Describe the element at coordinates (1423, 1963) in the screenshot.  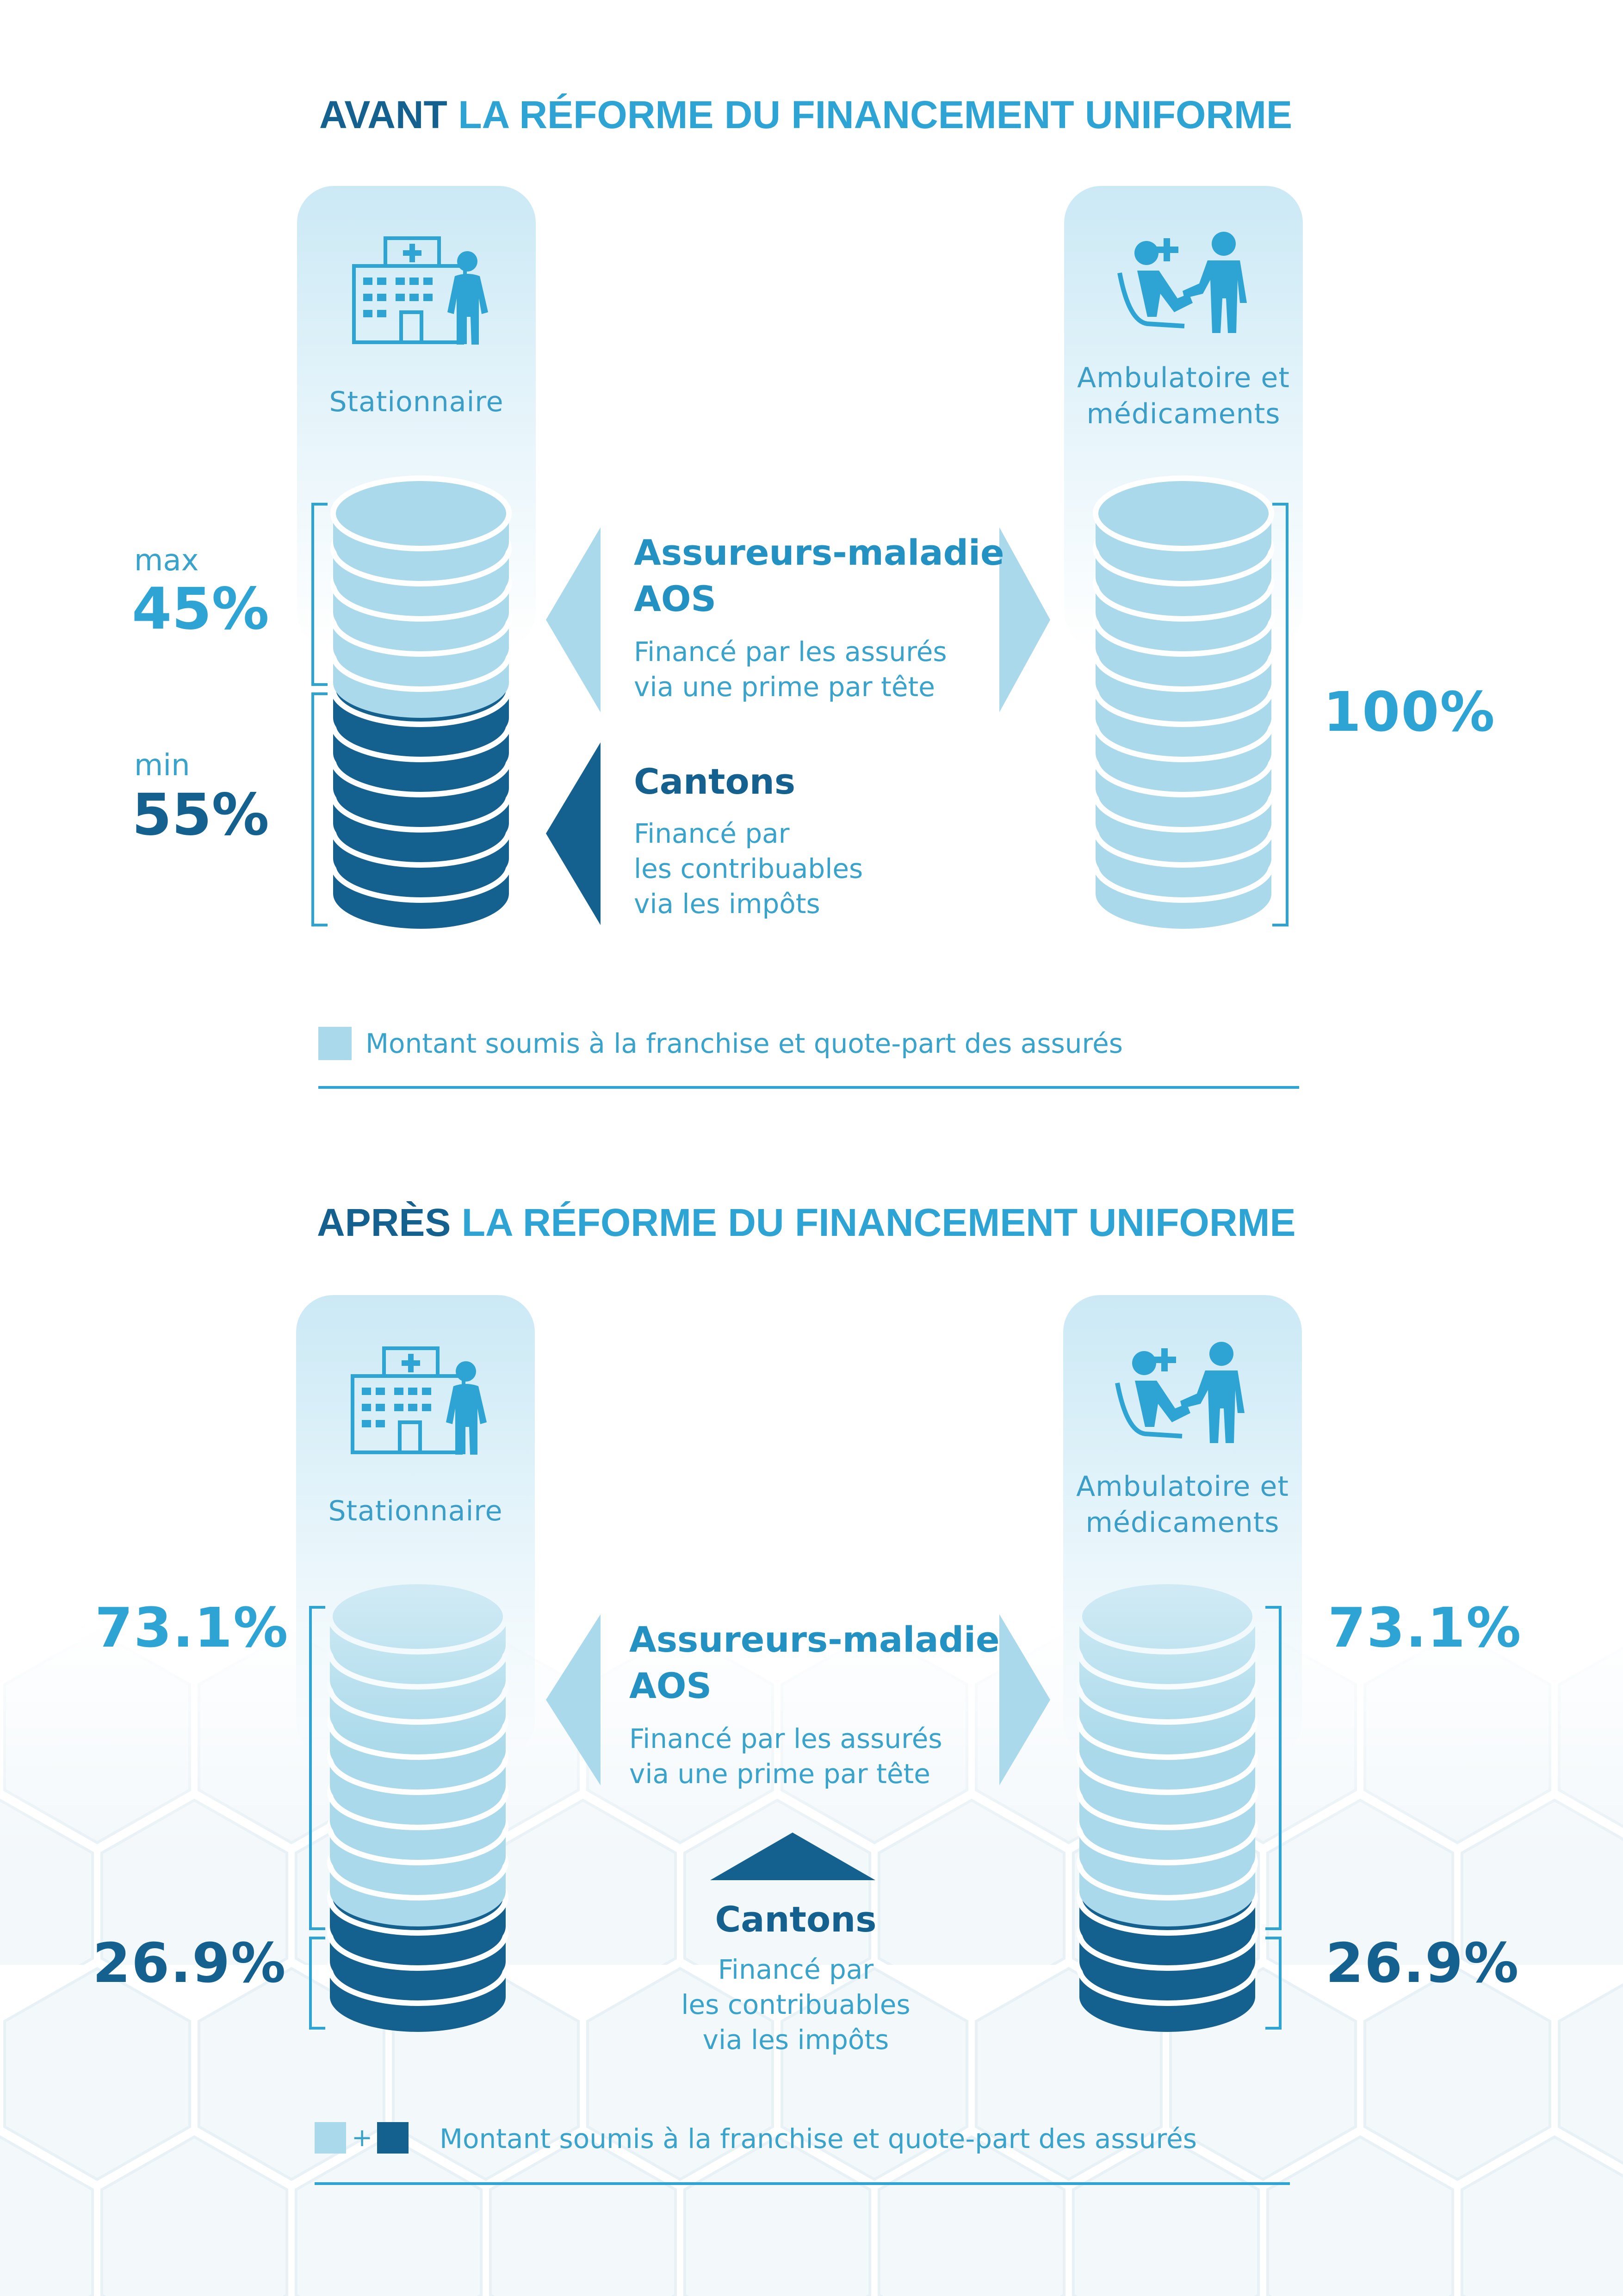
I see `after-right-cantons-share: 26.9%` at that location.